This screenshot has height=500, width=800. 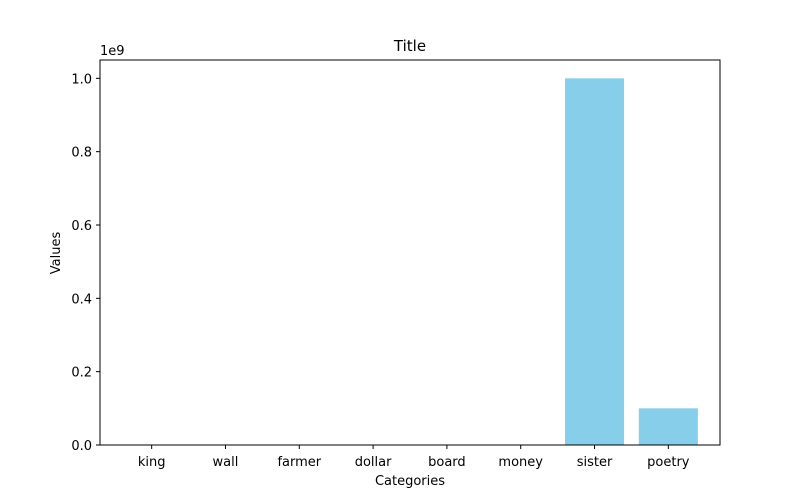 What do you see at coordinates (81, 446) in the screenshot?
I see `y-tick-label: 0.0` at bounding box center [81, 446].